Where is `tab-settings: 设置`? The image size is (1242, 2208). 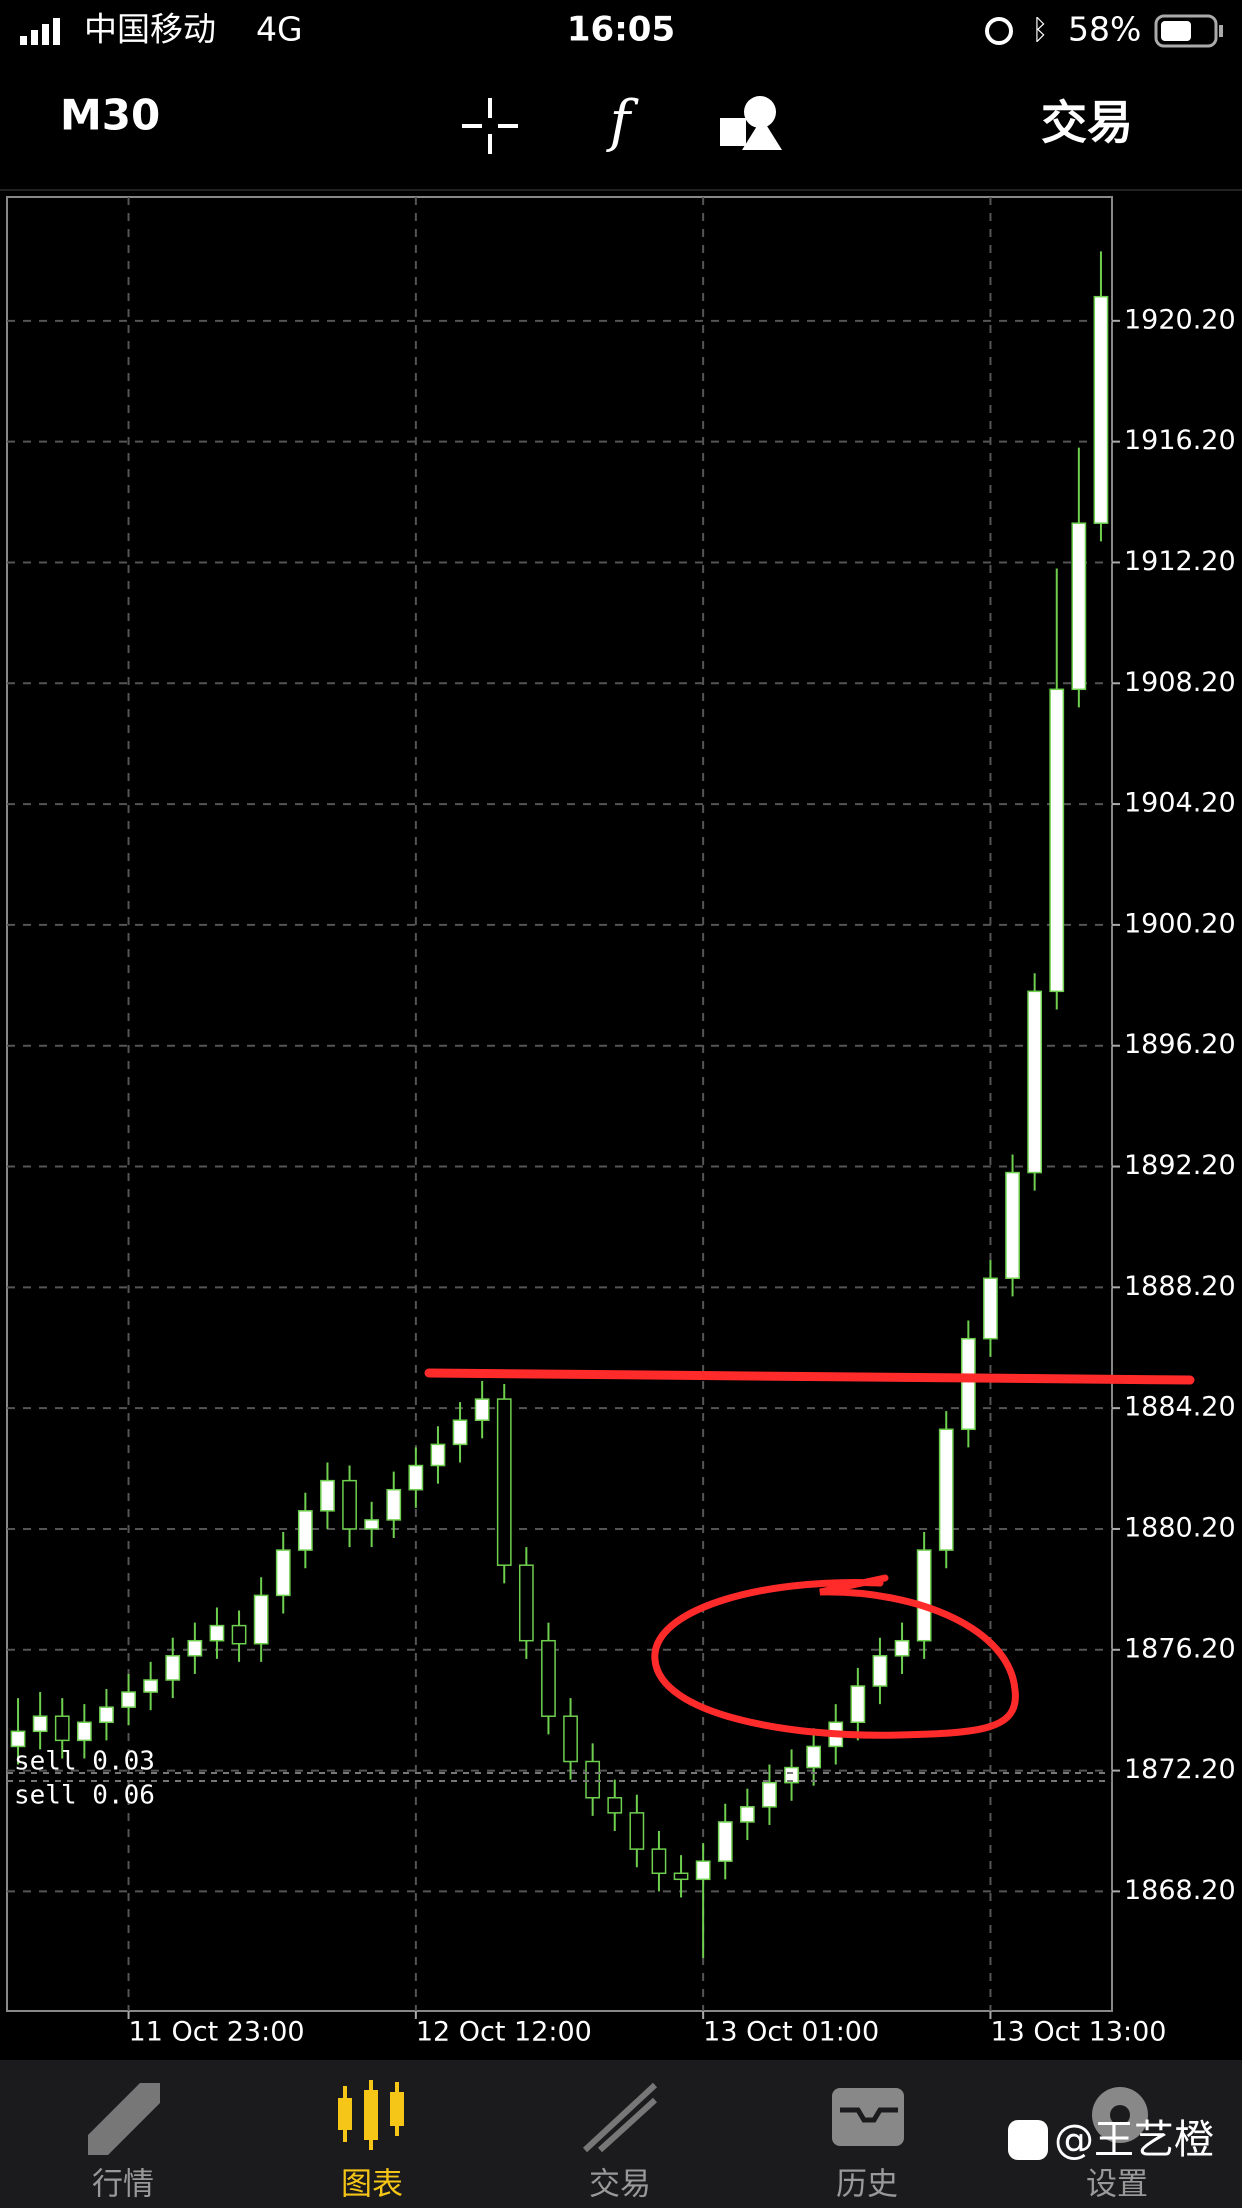 tab-settings: 设置 is located at coordinates (1117, 2185).